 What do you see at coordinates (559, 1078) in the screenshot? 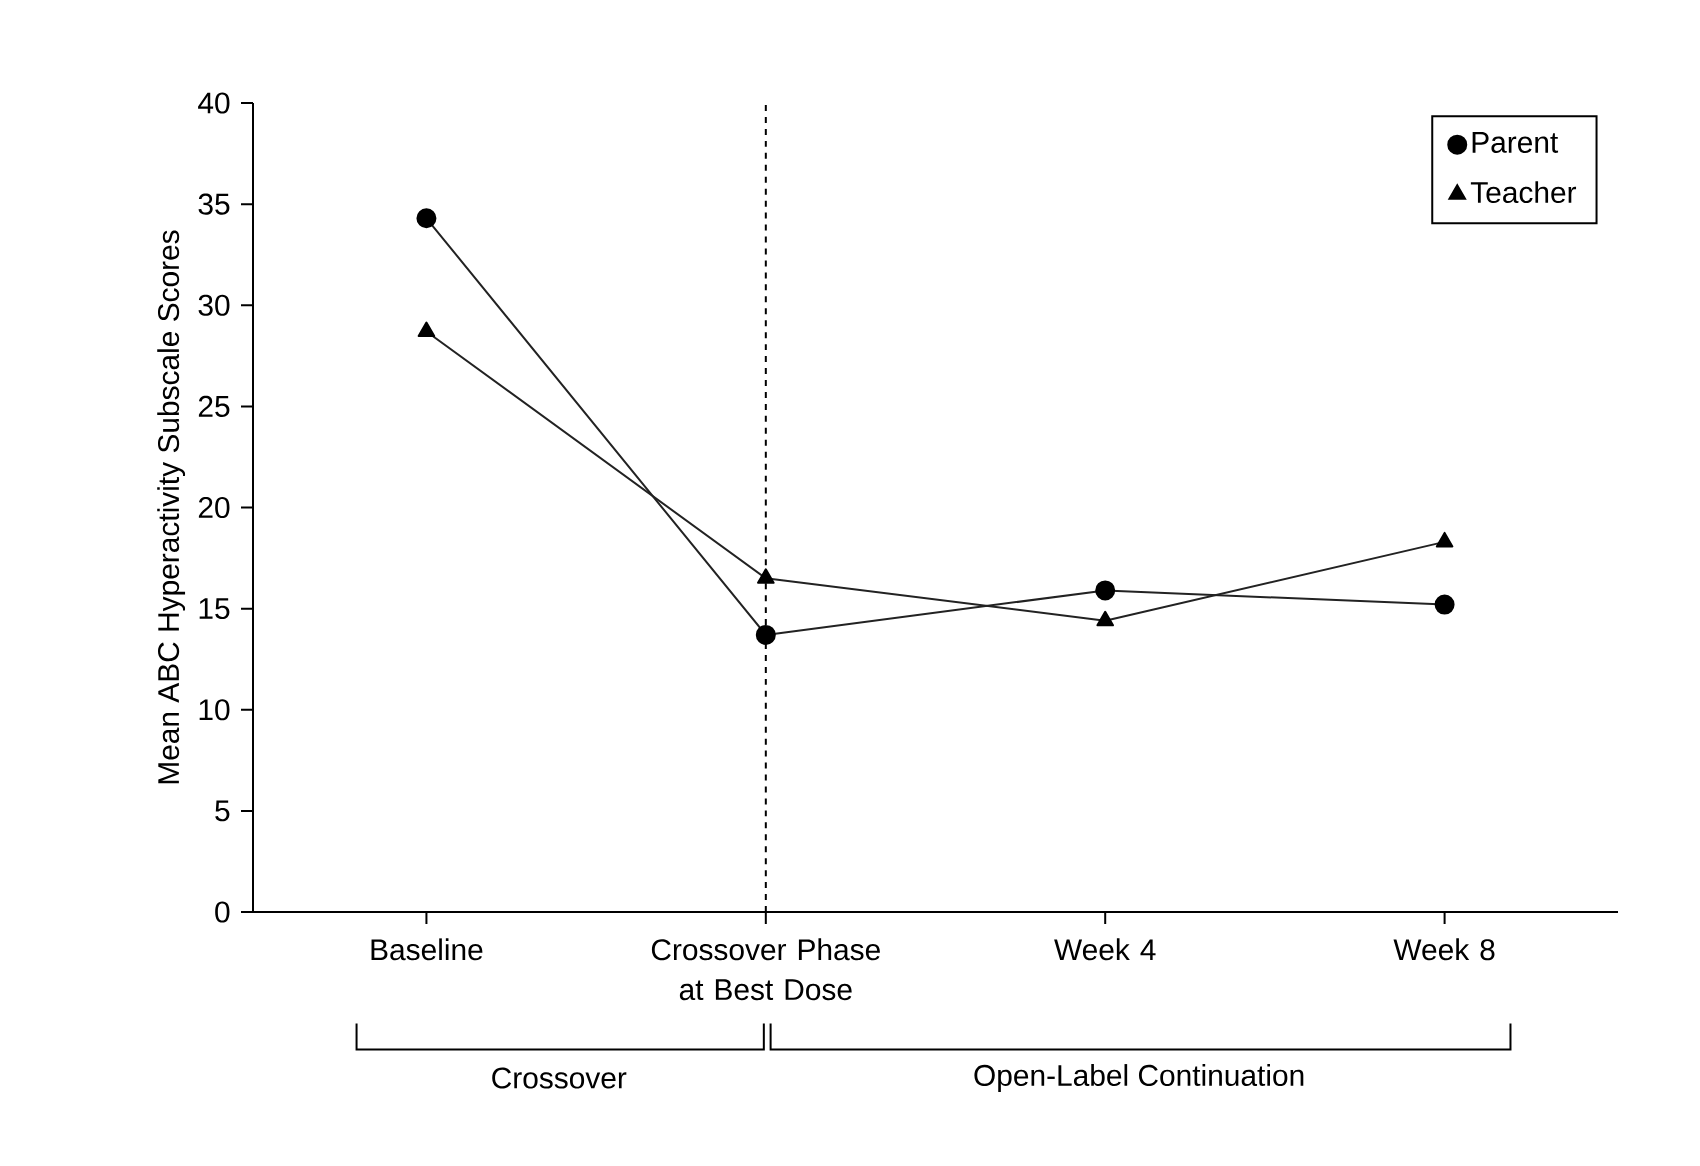
I see `text: Crossover` at bounding box center [559, 1078].